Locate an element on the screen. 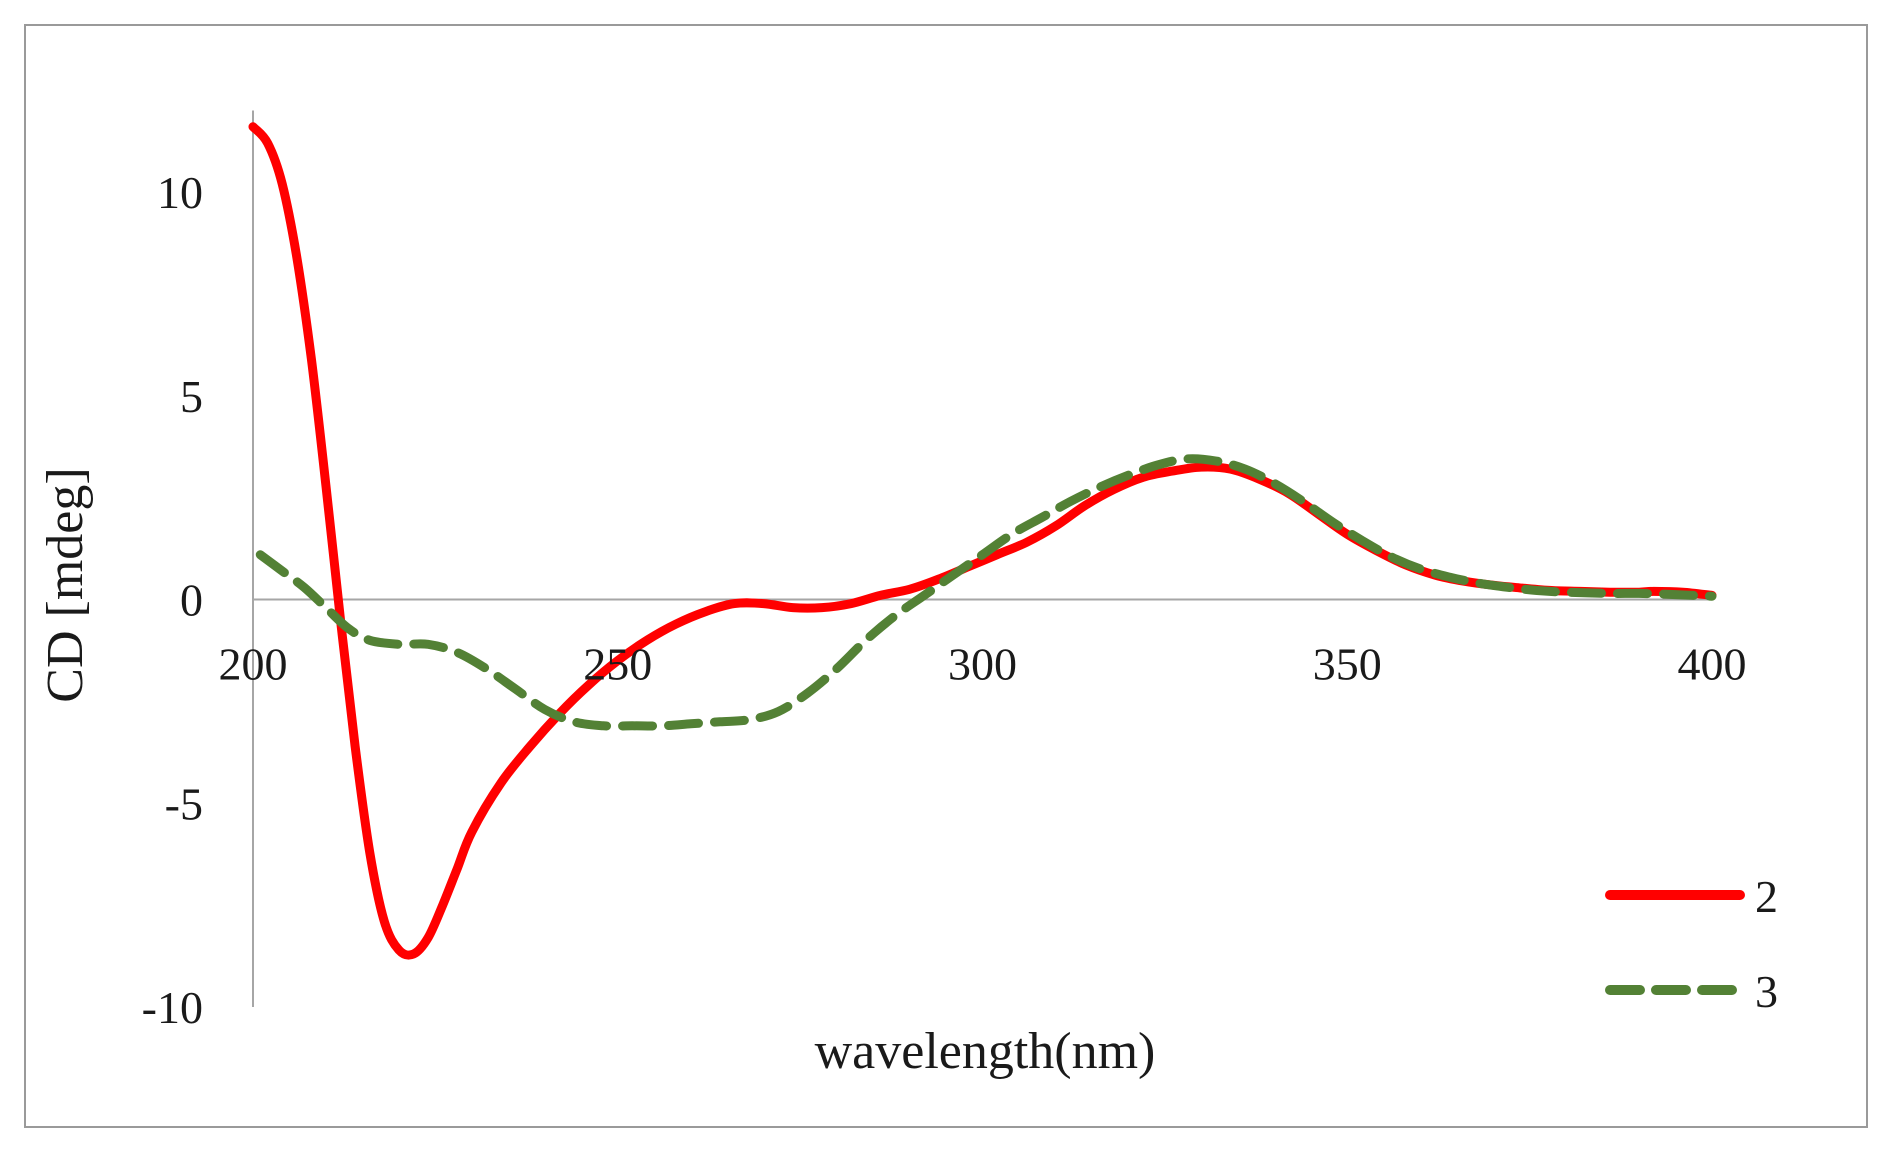  legend-label-series-2: 2 is located at coordinates (1766, 896).